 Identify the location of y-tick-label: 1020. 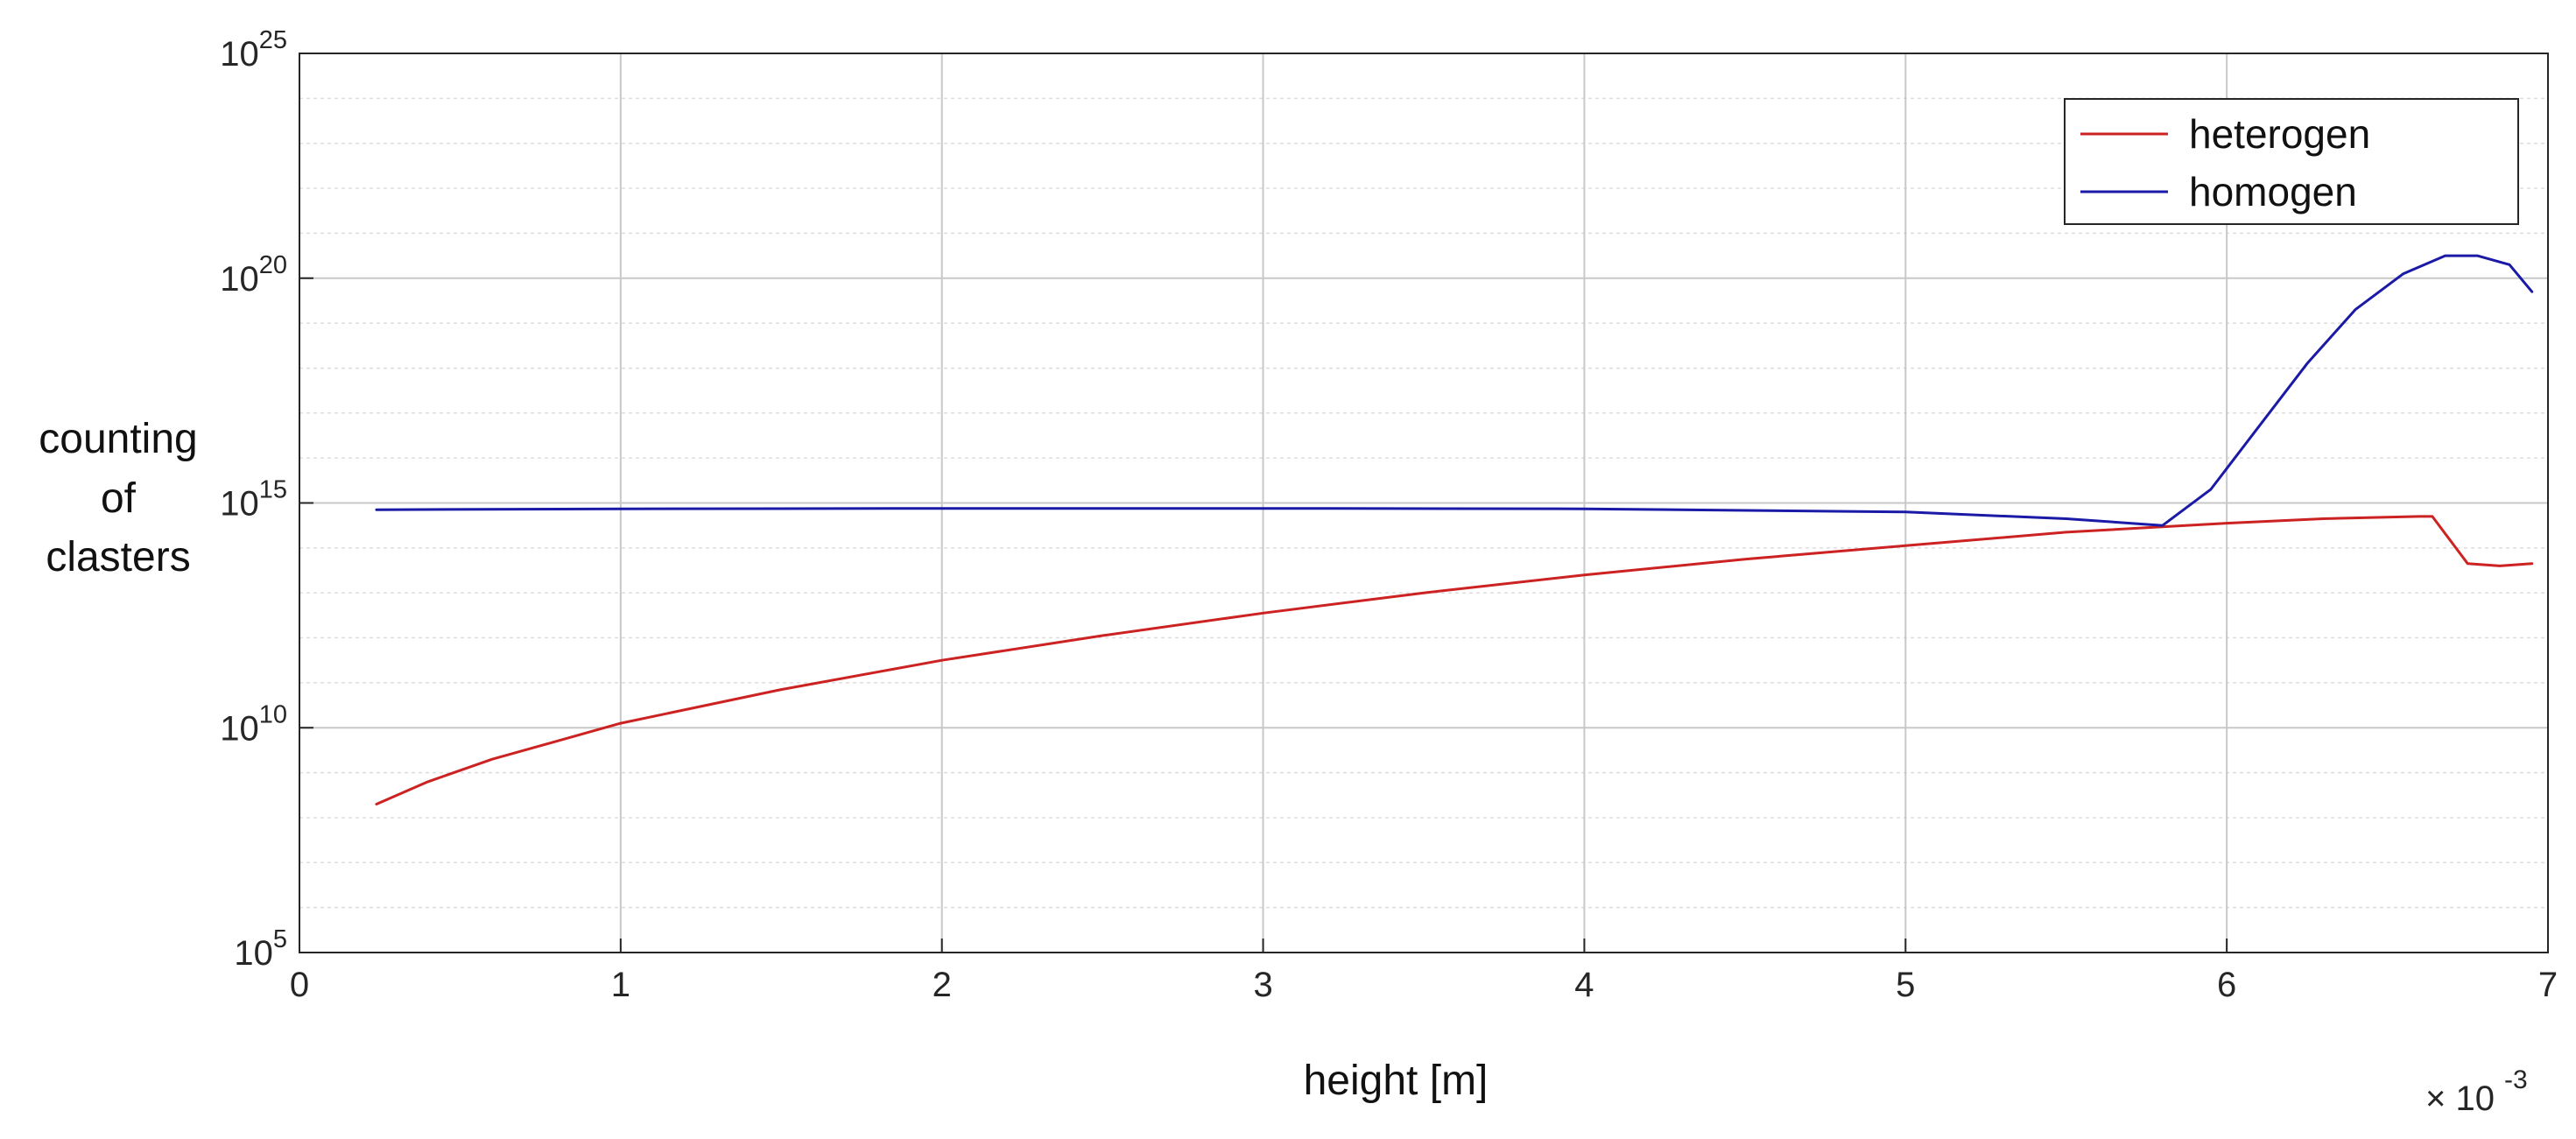
(253, 275).